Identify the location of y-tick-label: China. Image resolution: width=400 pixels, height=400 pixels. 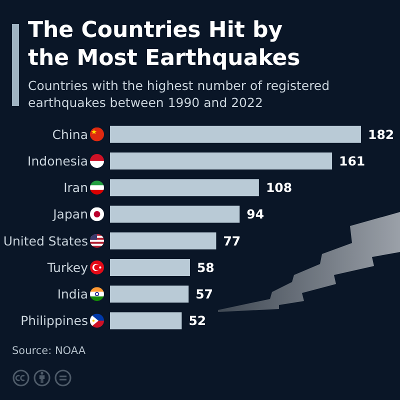
(70, 134).